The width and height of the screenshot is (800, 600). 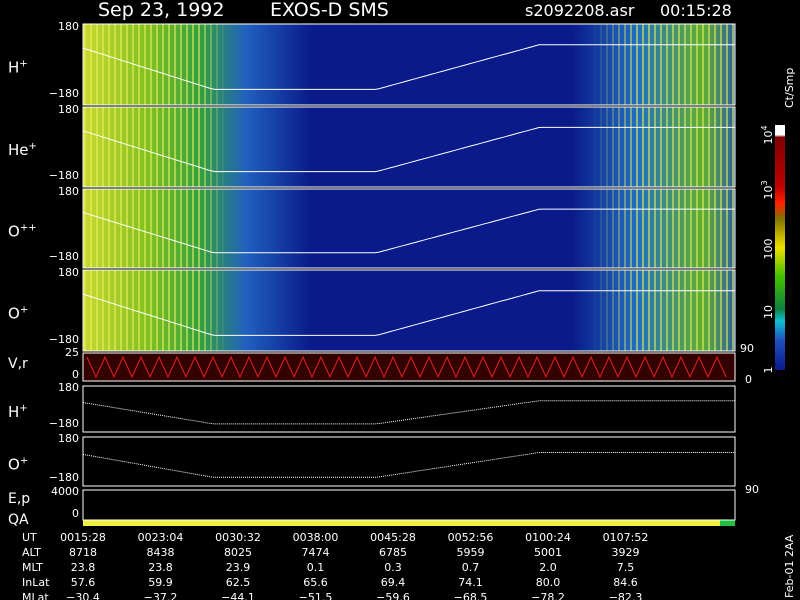 What do you see at coordinates (548, 582) in the screenshot?
I see `cell: 80.0` at bounding box center [548, 582].